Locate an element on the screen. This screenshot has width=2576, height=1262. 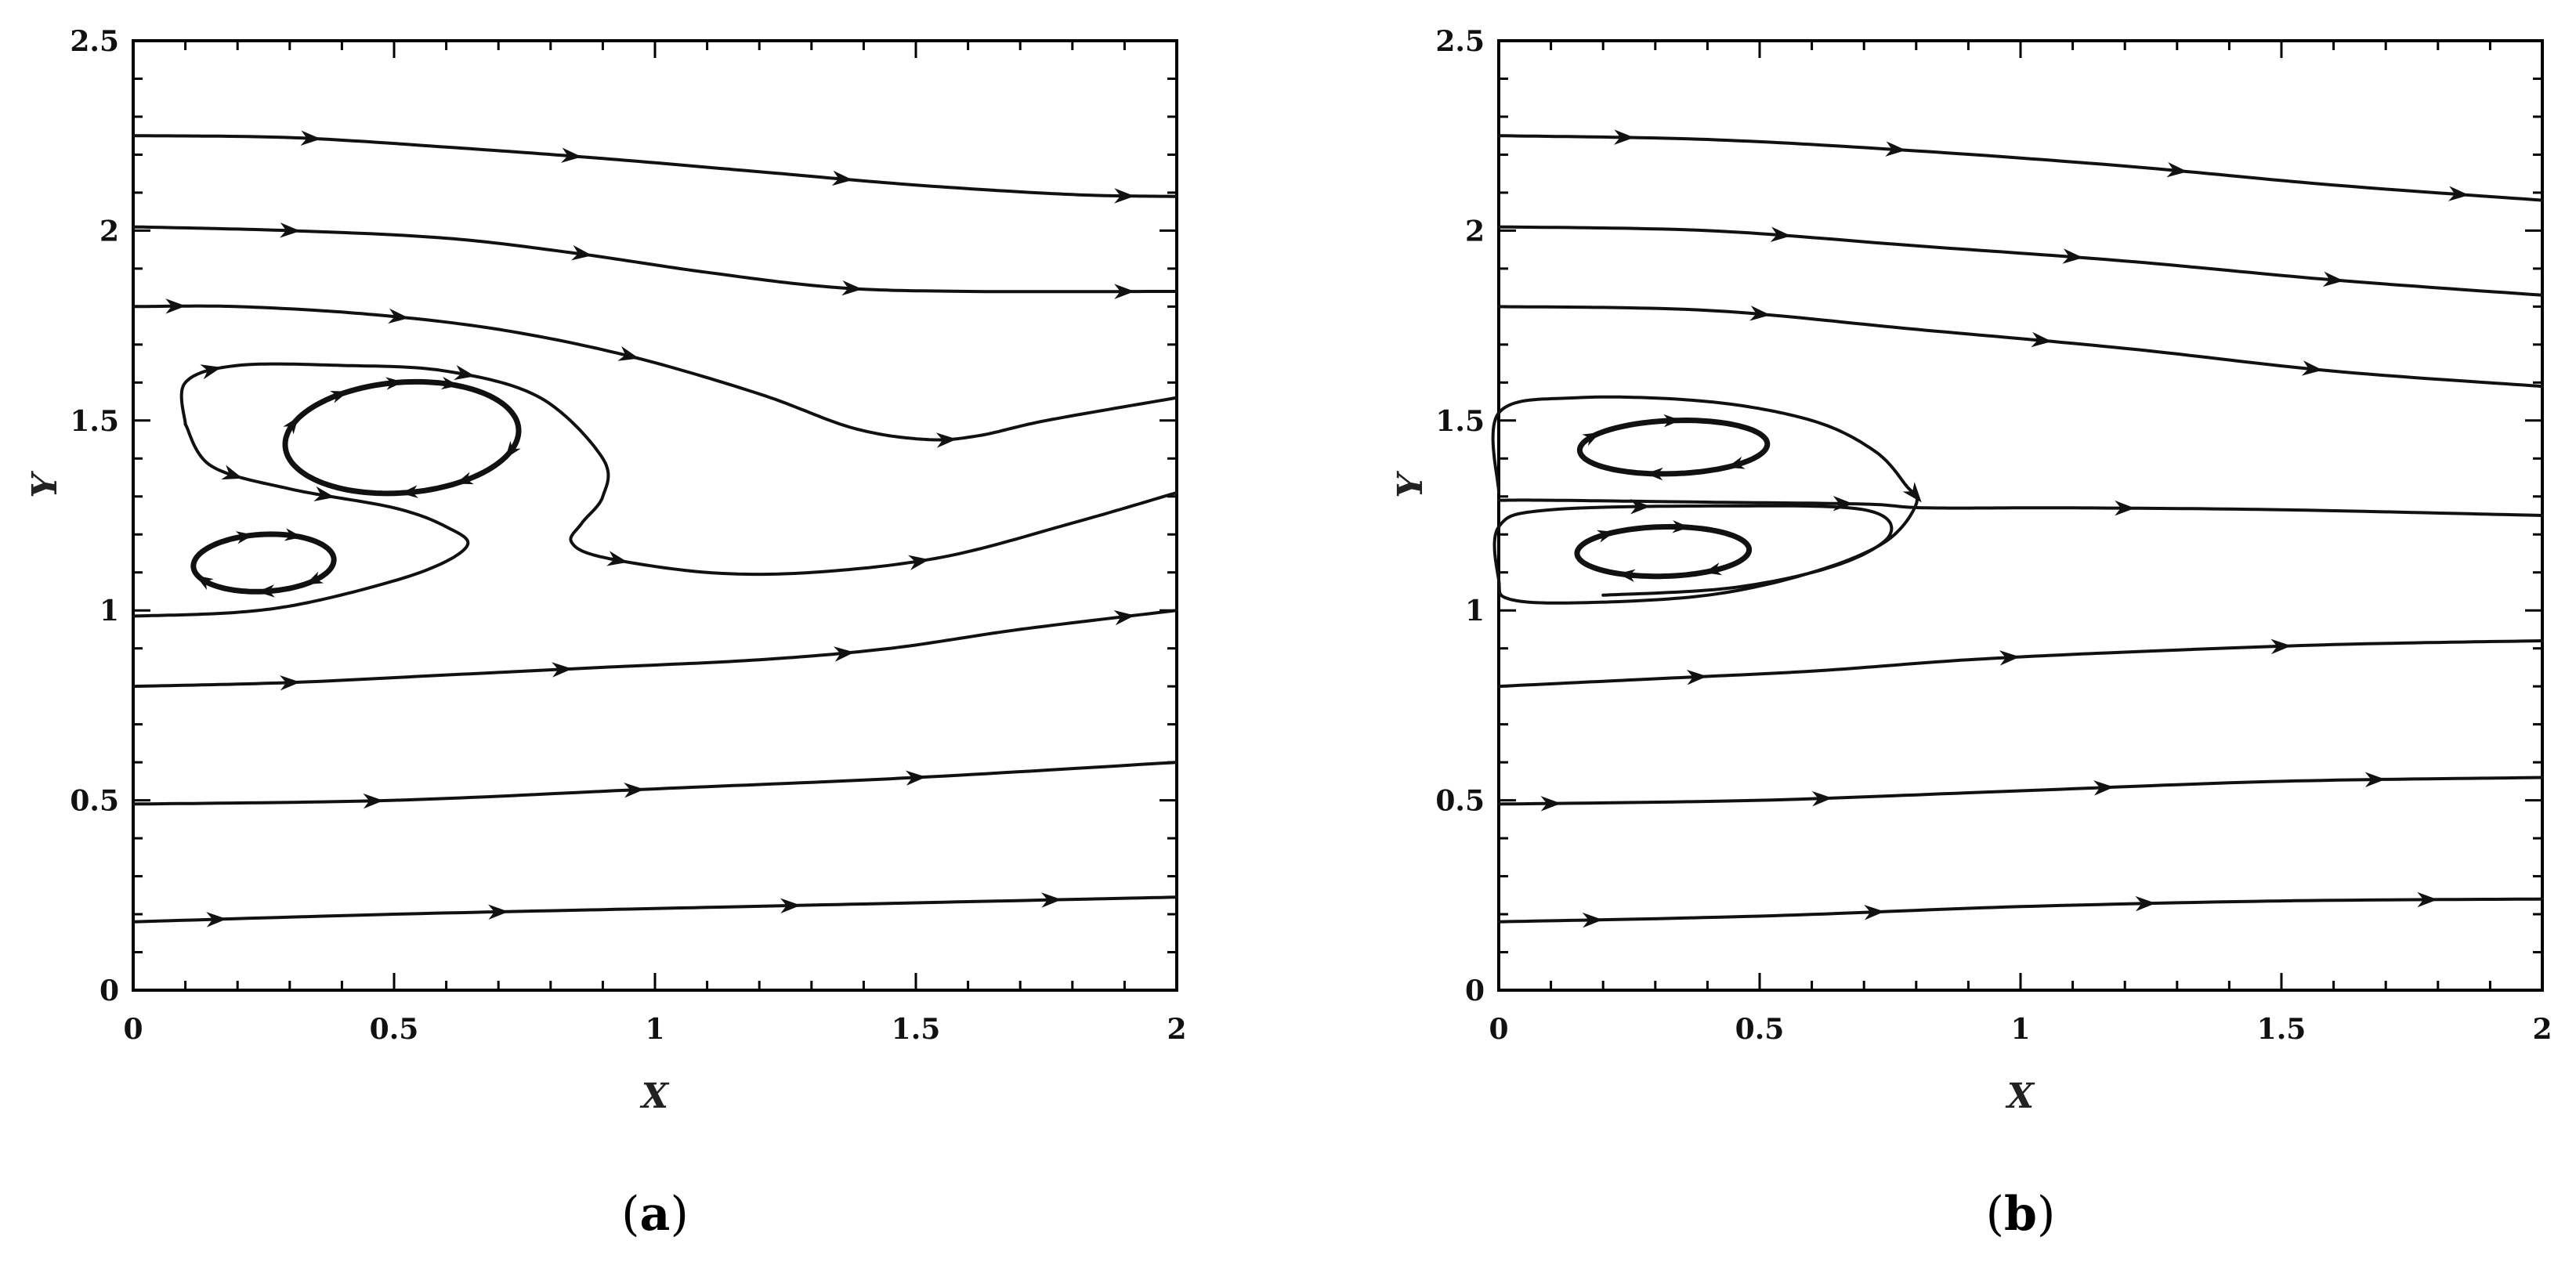
x-tick-label: 1 is located at coordinates (654, 1029).